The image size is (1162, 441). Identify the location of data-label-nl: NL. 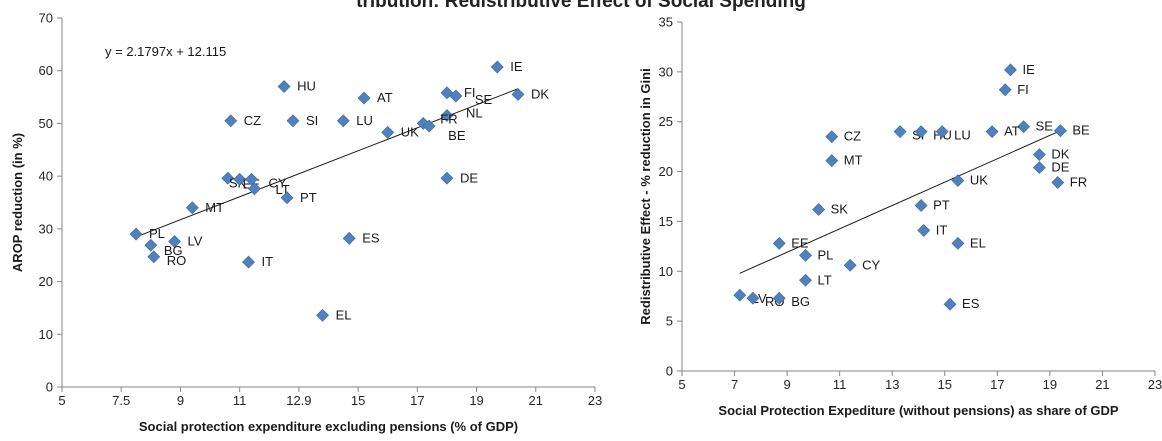
(474, 113).